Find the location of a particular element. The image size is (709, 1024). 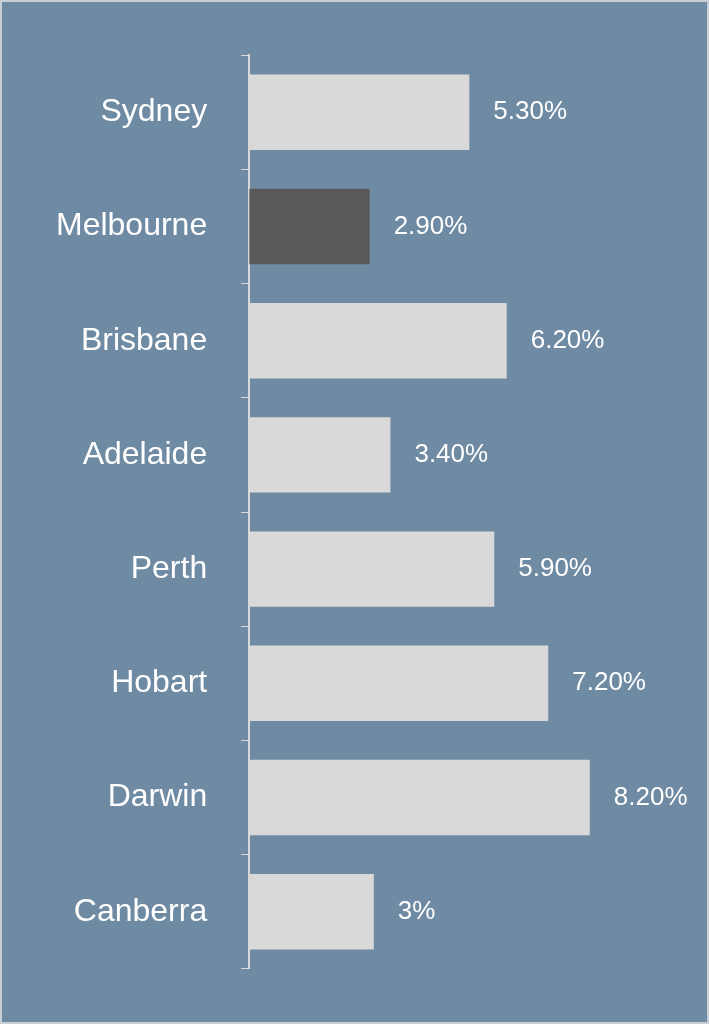

data-label: 7.20% is located at coordinates (609, 681).